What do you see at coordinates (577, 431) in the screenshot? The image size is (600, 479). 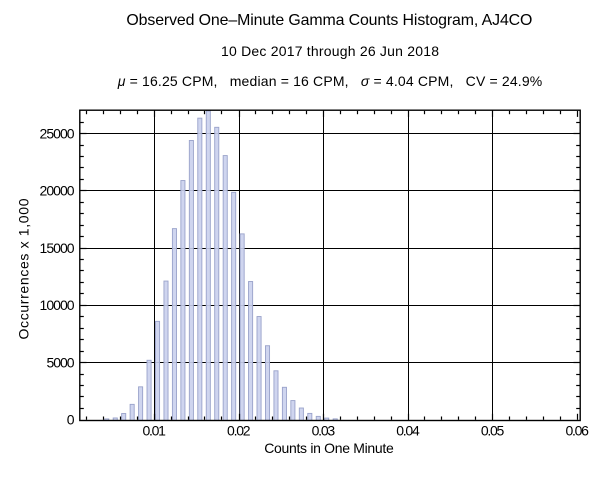 I see `svg-text: 0.06` at bounding box center [577, 431].